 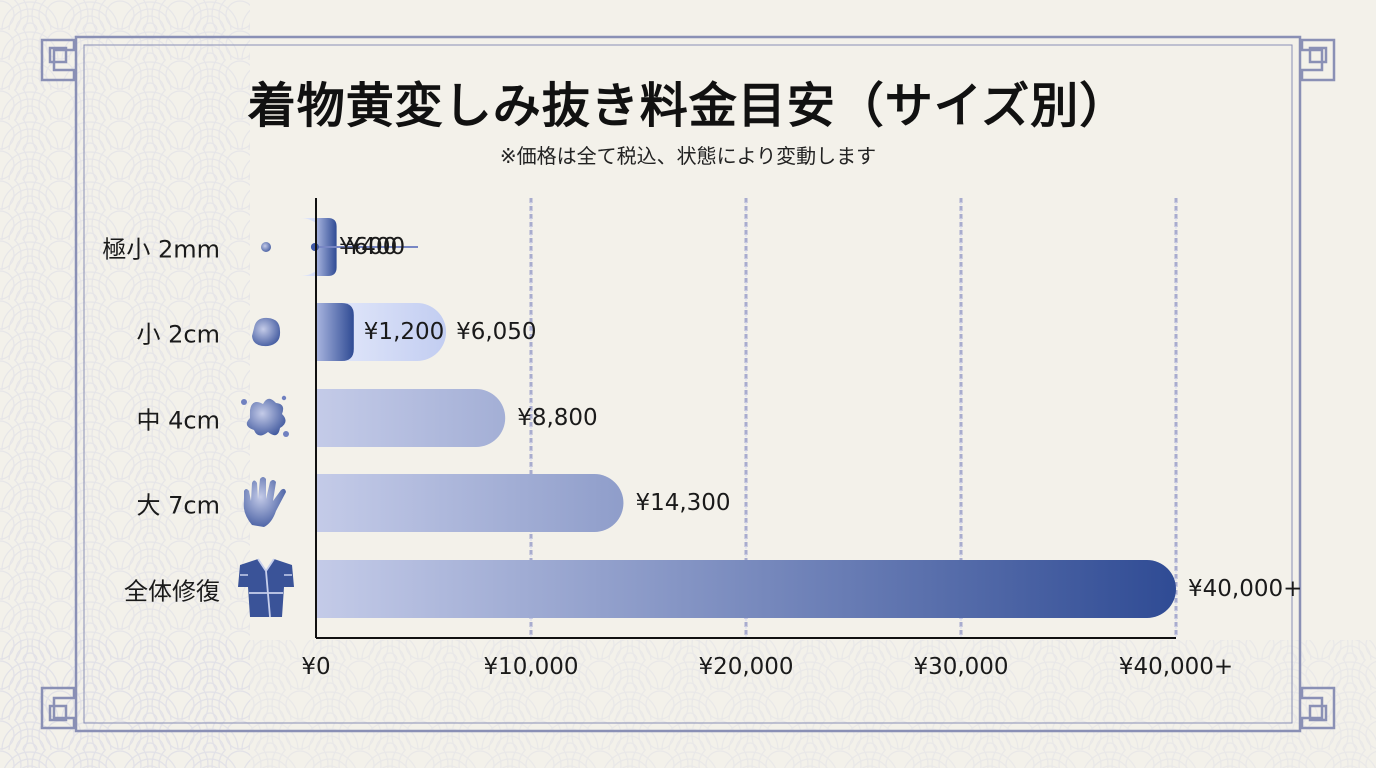 What do you see at coordinates (266, 332) in the screenshot?
I see `small-stain-icon` at bounding box center [266, 332].